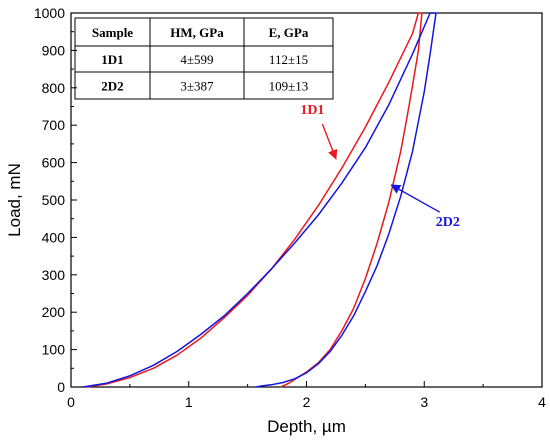 The width and height of the screenshot is (550, 445). What do you see at coordinates (54, 312) in the screenshot?
I see `y-tick-label: 200` at bounding box center [54, 312].